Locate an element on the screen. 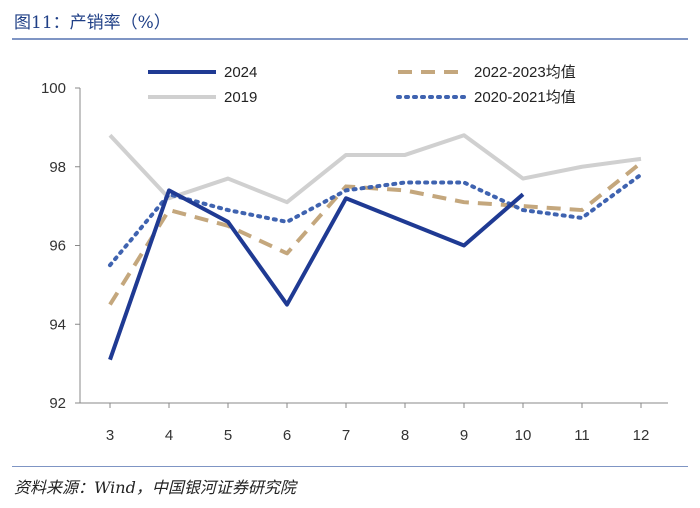 This screenshot has height=508, width=700. source-divider is located at coordinates (350, 466).